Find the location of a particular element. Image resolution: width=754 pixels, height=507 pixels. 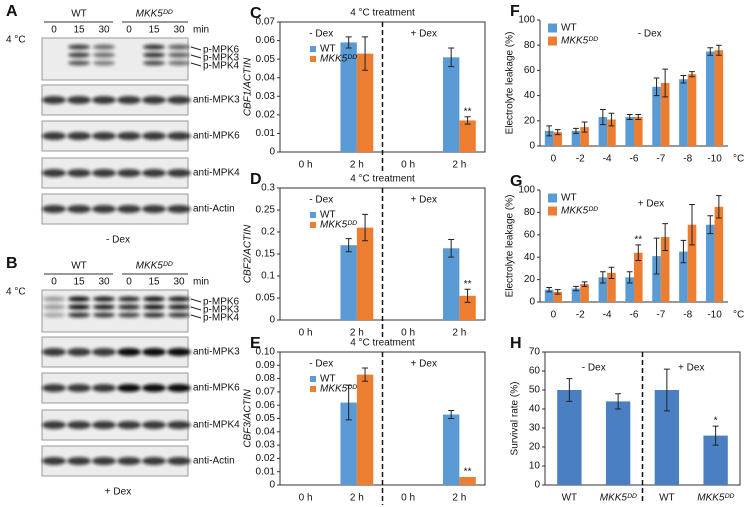

antibody-label: anti-MPK4 is located at coordinates (216, 173).